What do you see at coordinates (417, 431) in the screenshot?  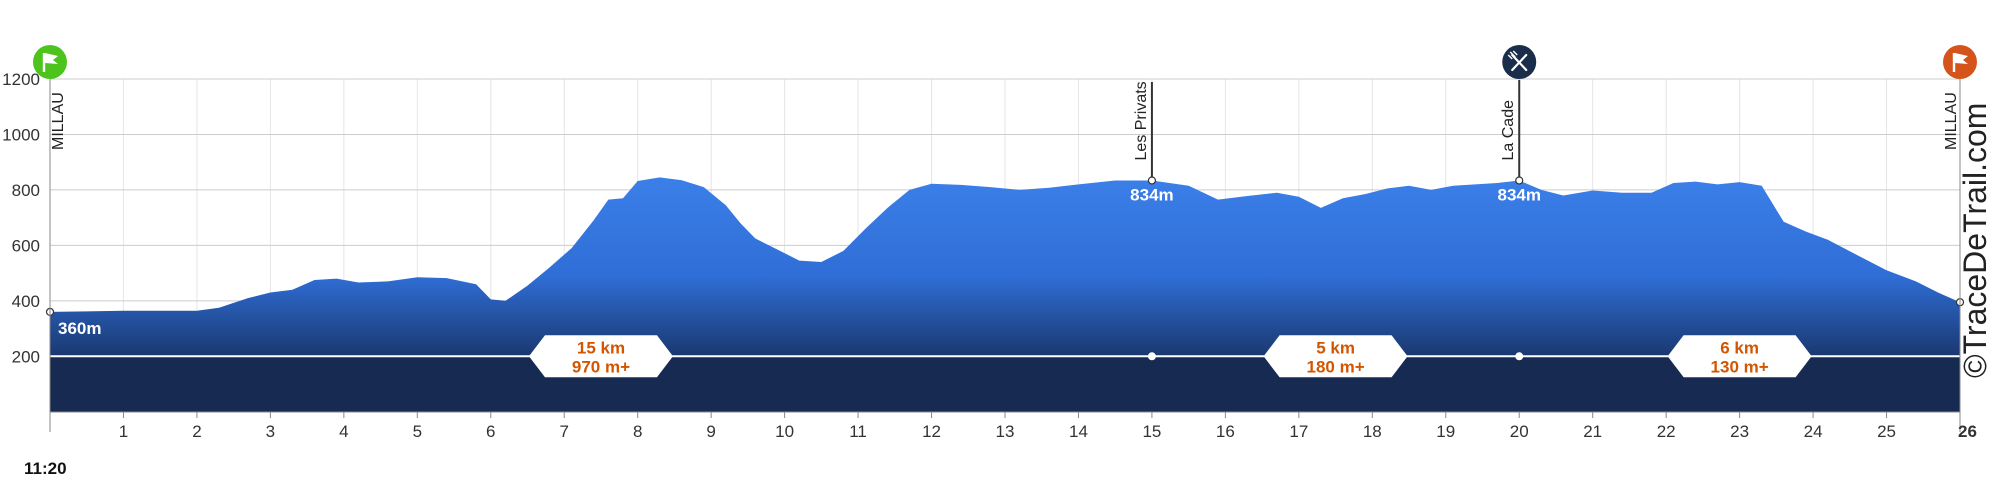 I see `x-tick-label: 5` at bounding box center [417, 431].